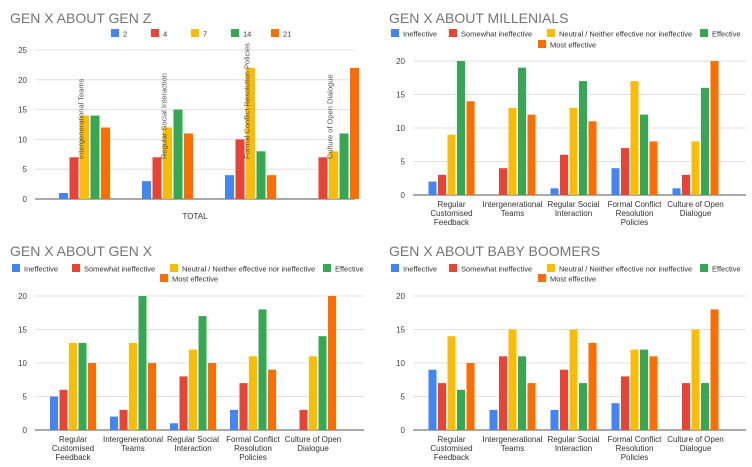 This screenshot has height=467, width=752. Describe the element at coordinates (195, 216) in the screenshot. I see `x-axis-title: TOTAL` at that location.